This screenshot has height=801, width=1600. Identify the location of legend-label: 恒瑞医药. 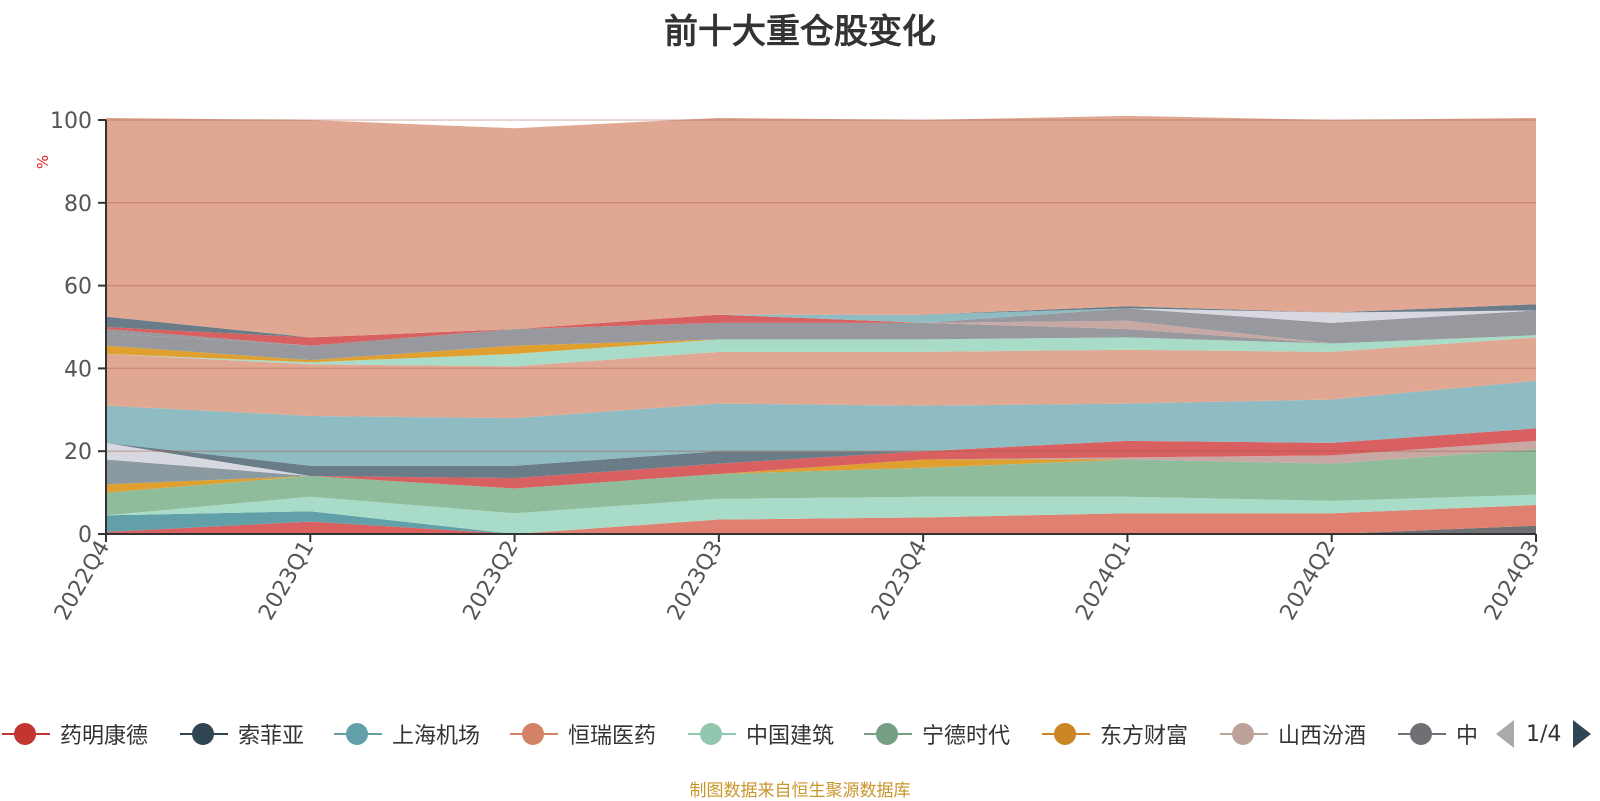
(612, 736).